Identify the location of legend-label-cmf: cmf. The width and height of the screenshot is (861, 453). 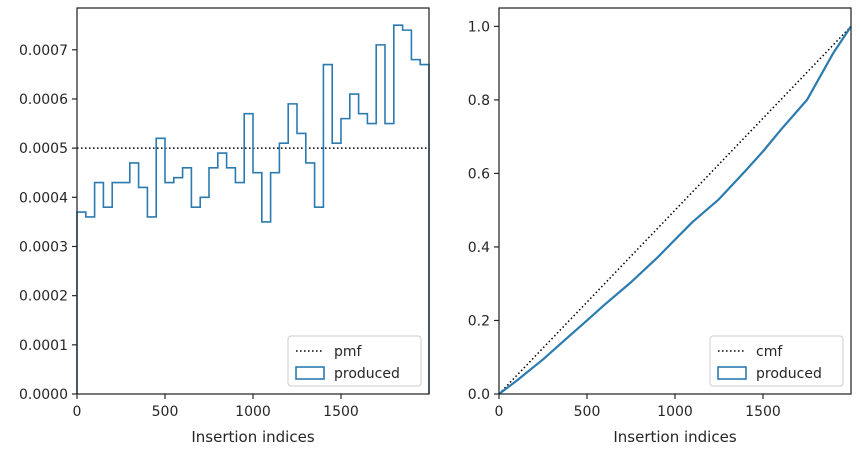
(769, 352).